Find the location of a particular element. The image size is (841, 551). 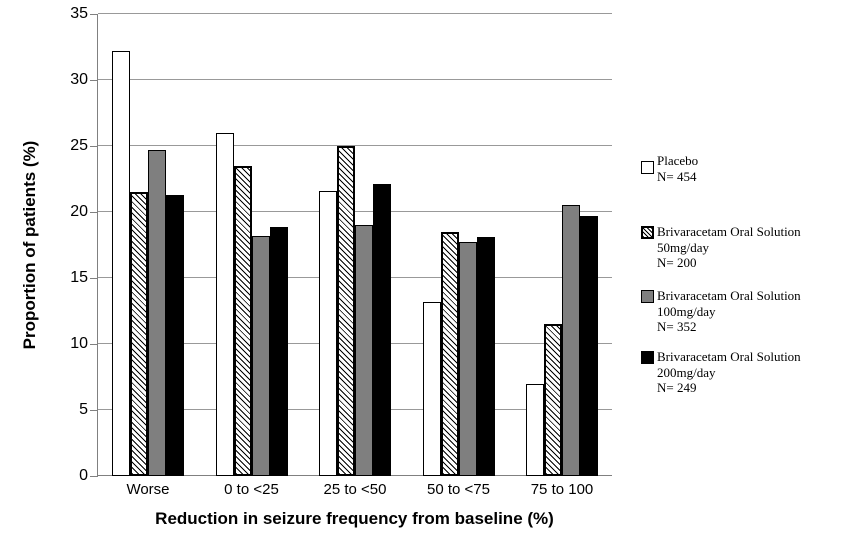

y-tick-label: 5 is located at coordinates (83, 409).